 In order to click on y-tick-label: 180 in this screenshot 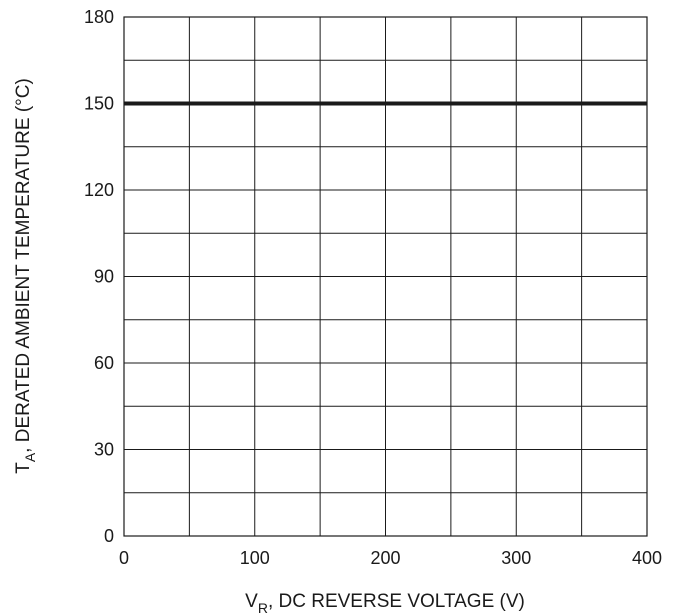, I will do `click(99, 17)`.